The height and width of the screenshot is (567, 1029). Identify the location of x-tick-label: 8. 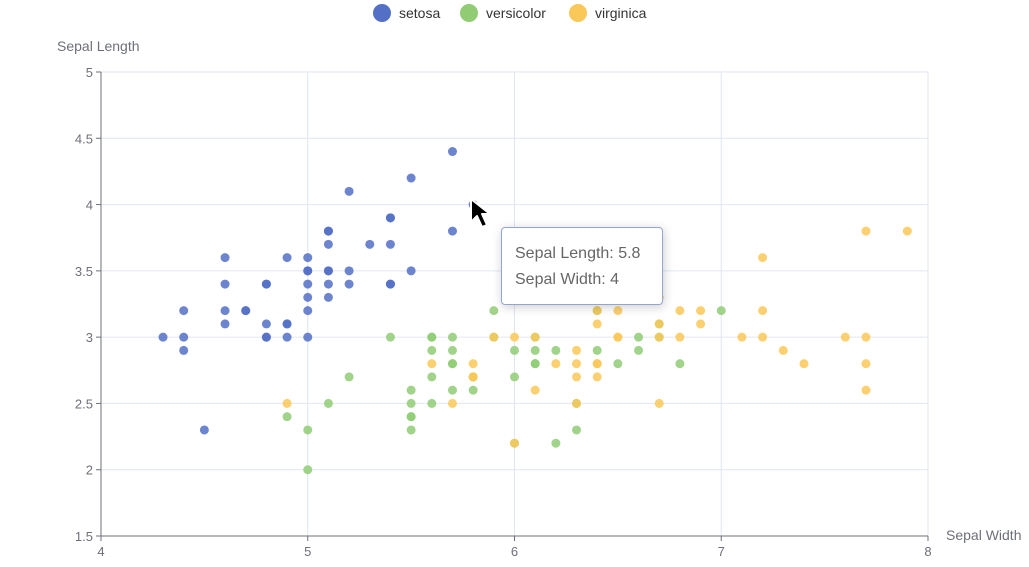
(927, 551).